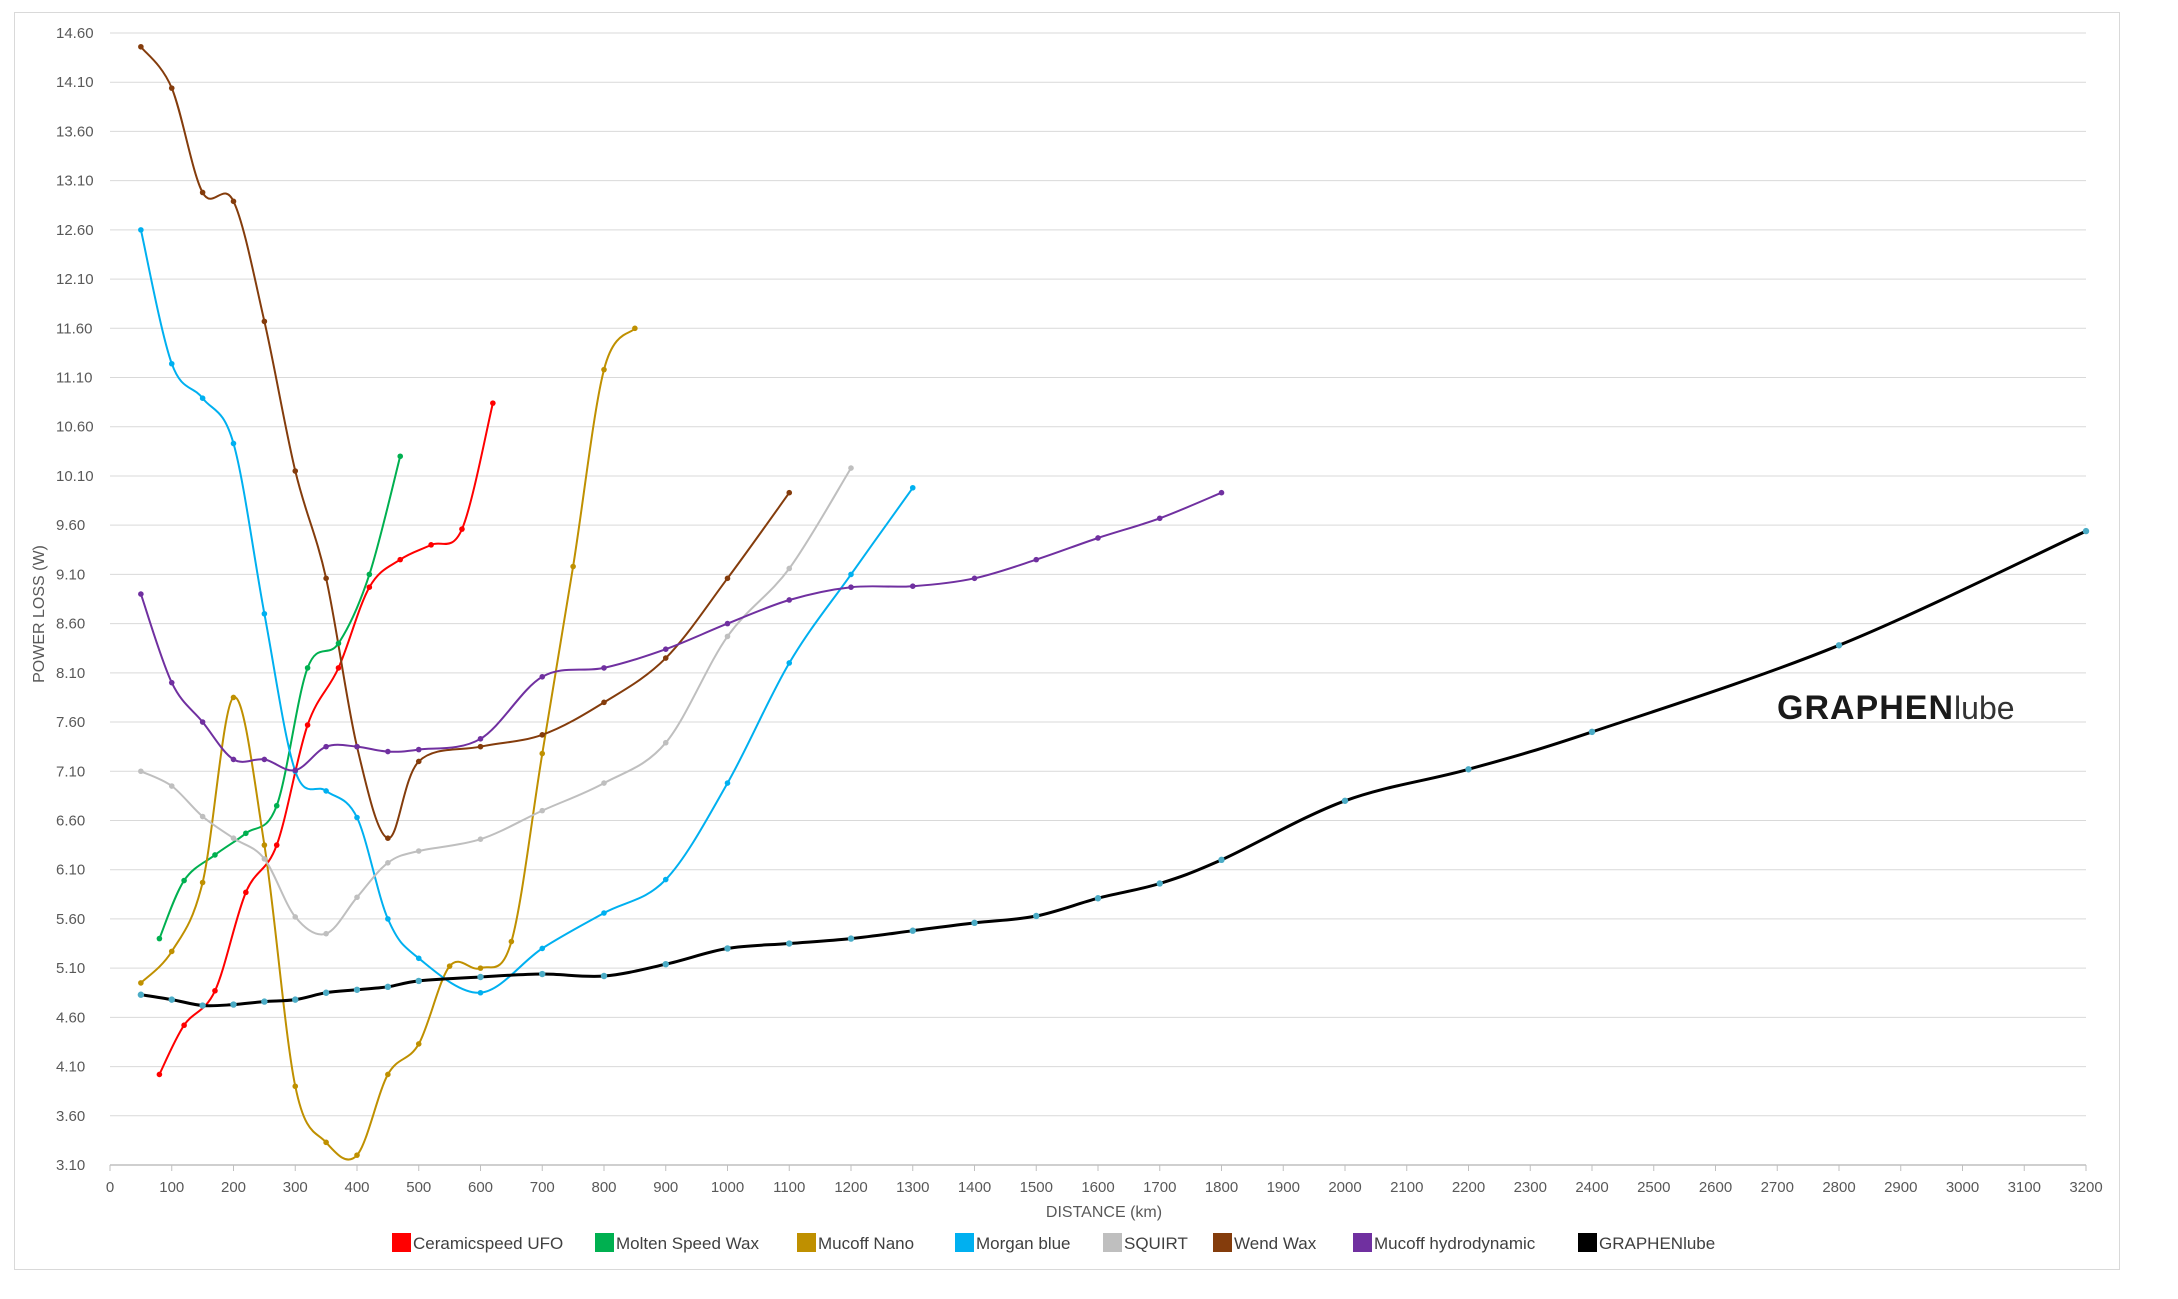  What do you see at coordinates (1838, 1187) in the screenshot?
I see `x-tick-label: 2800` at bounding box center [1838, 1187].